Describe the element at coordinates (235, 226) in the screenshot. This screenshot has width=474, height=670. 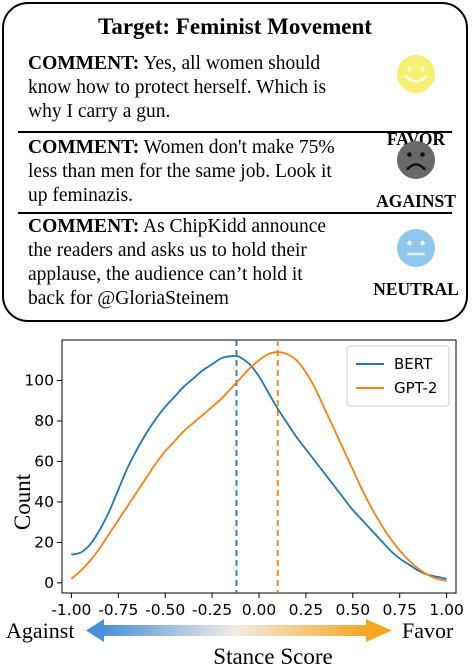
I see `comment-line: As ChipKidd announce` at that location.